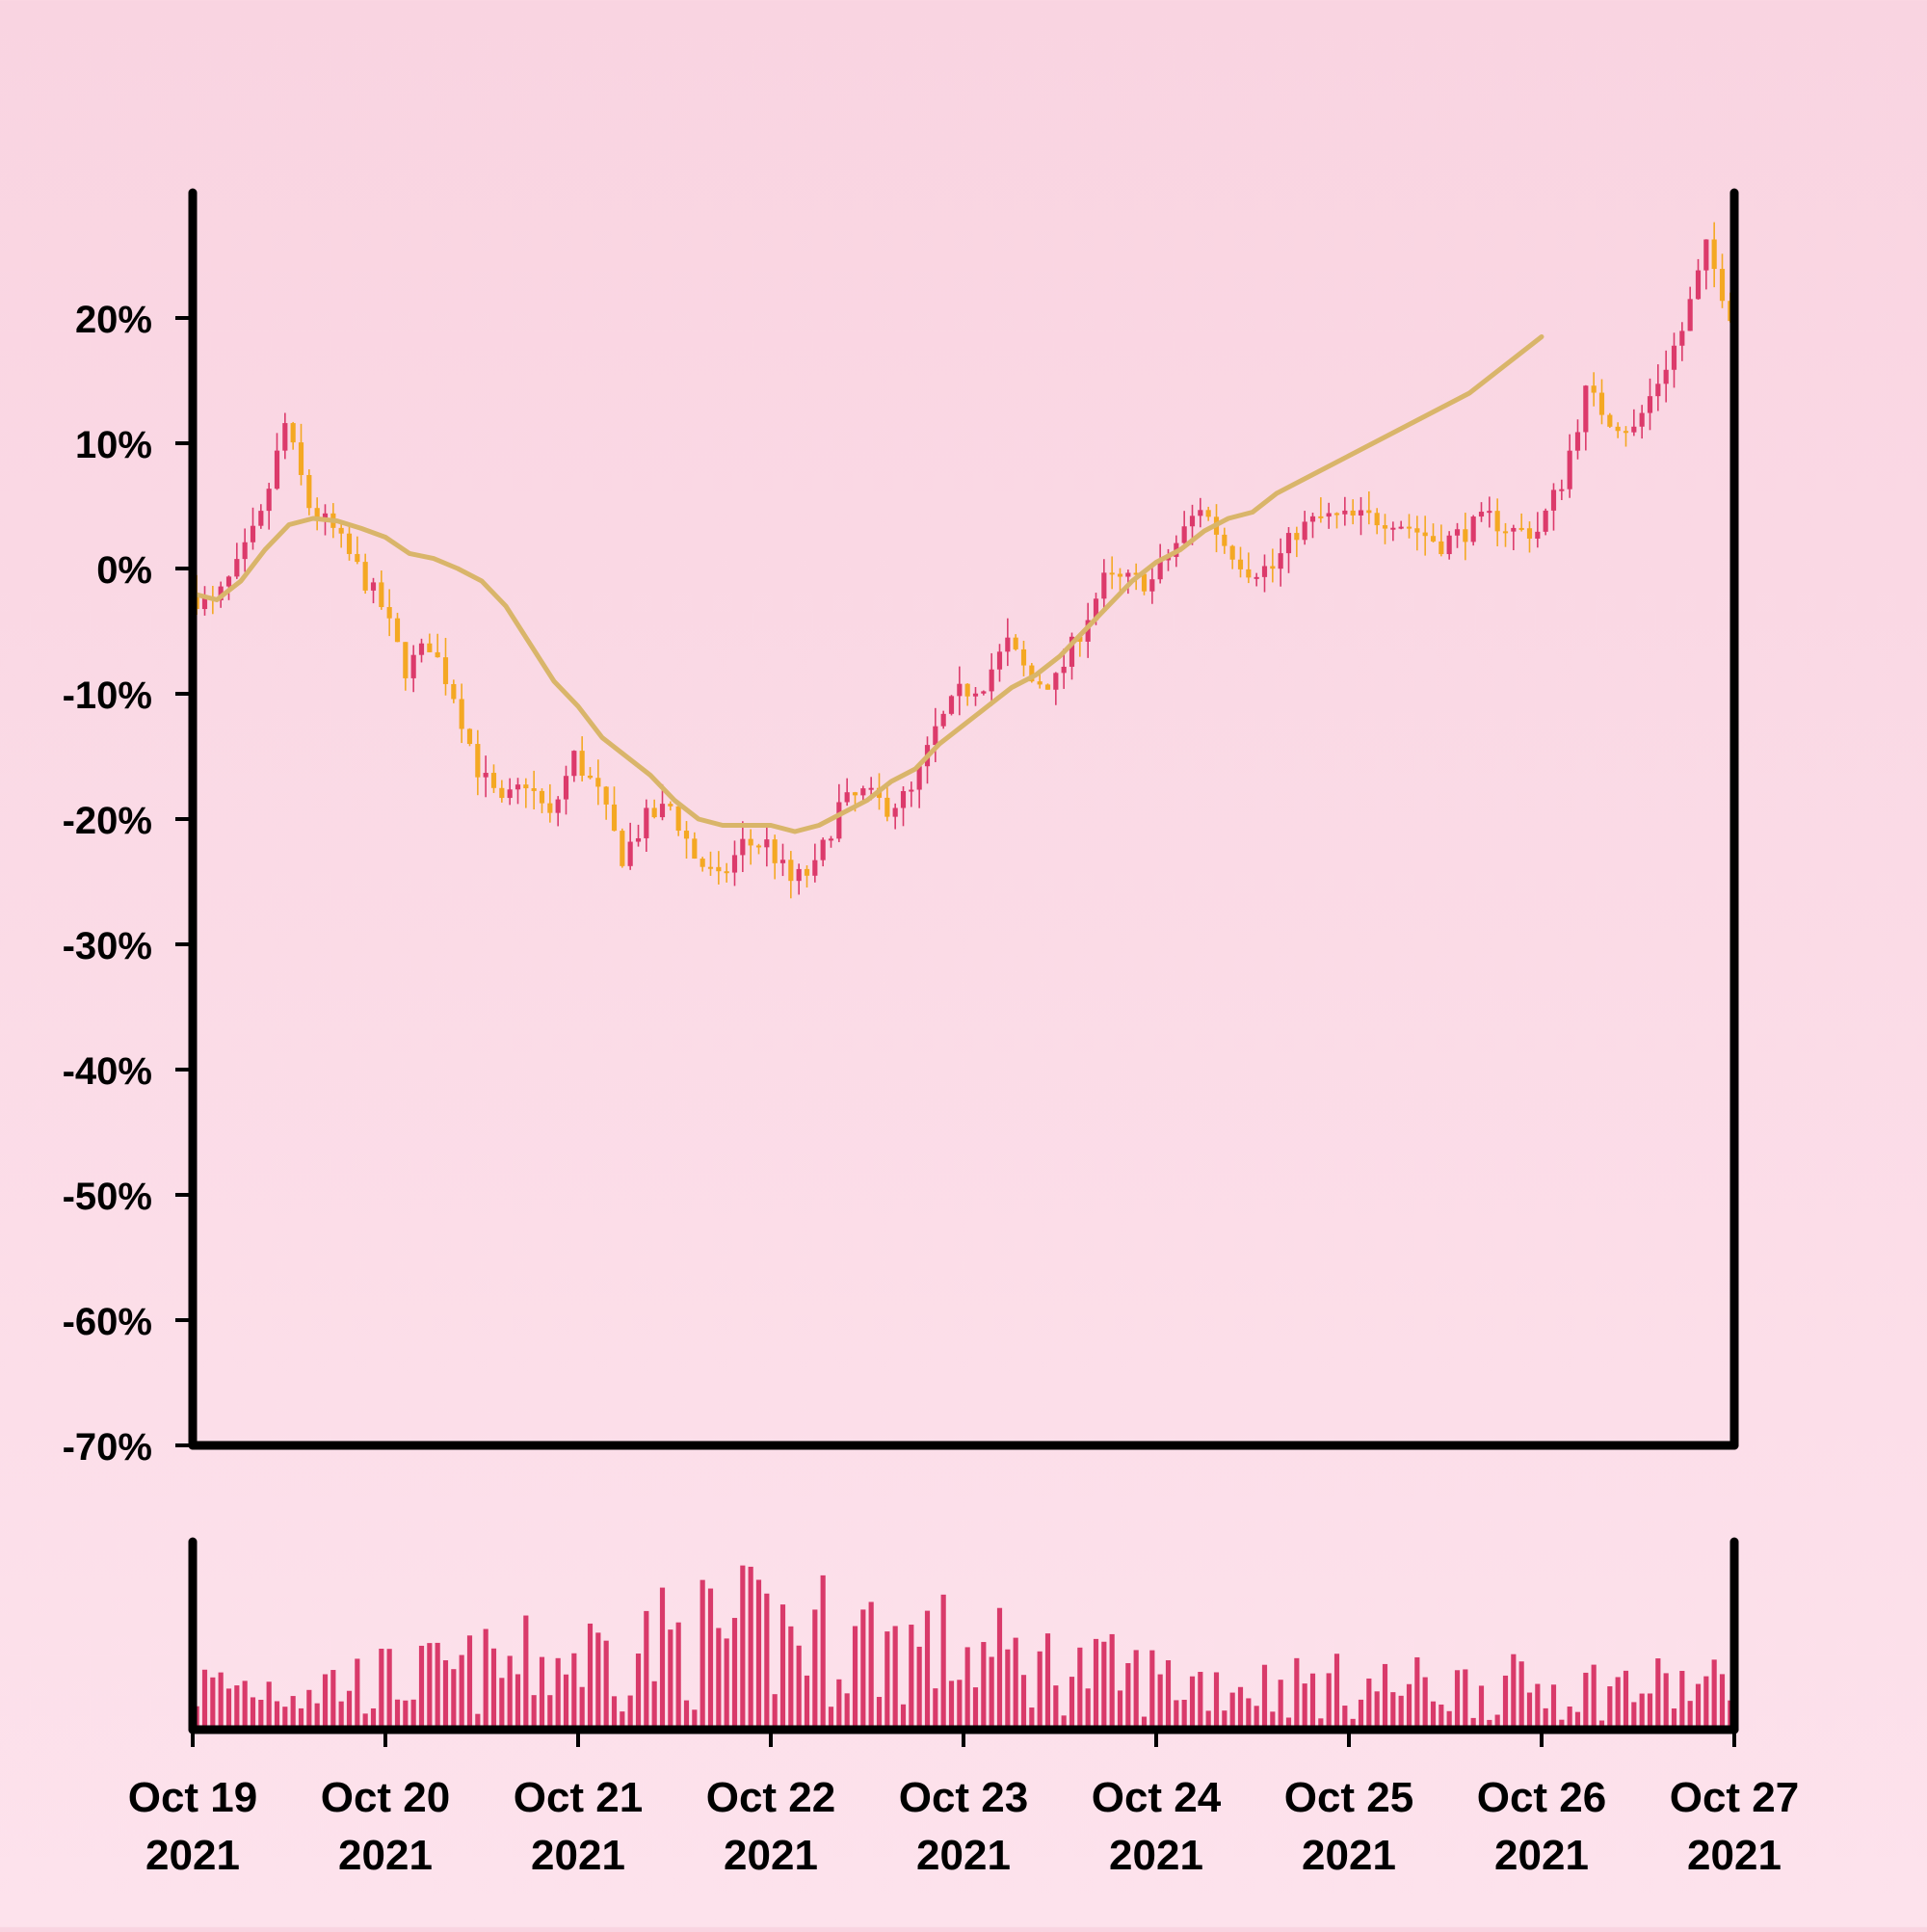  I want to click on y-tick-layer: 20%10%0%-10%-20%-30%-40%-50%-60%-70%, so click(128, 884).